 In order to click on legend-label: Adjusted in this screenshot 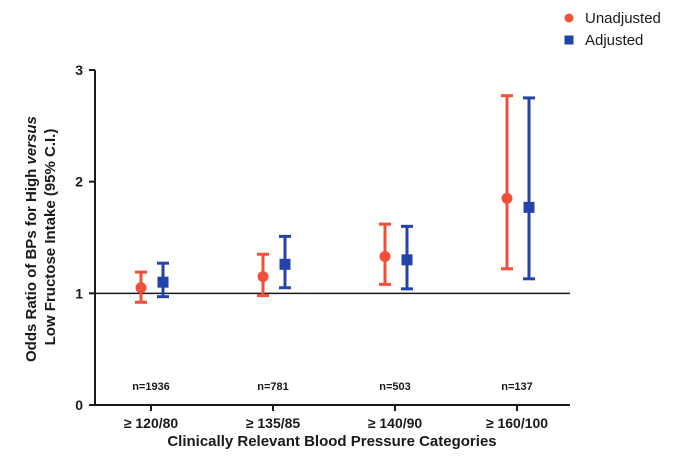, I will do `click(614, 40)`.